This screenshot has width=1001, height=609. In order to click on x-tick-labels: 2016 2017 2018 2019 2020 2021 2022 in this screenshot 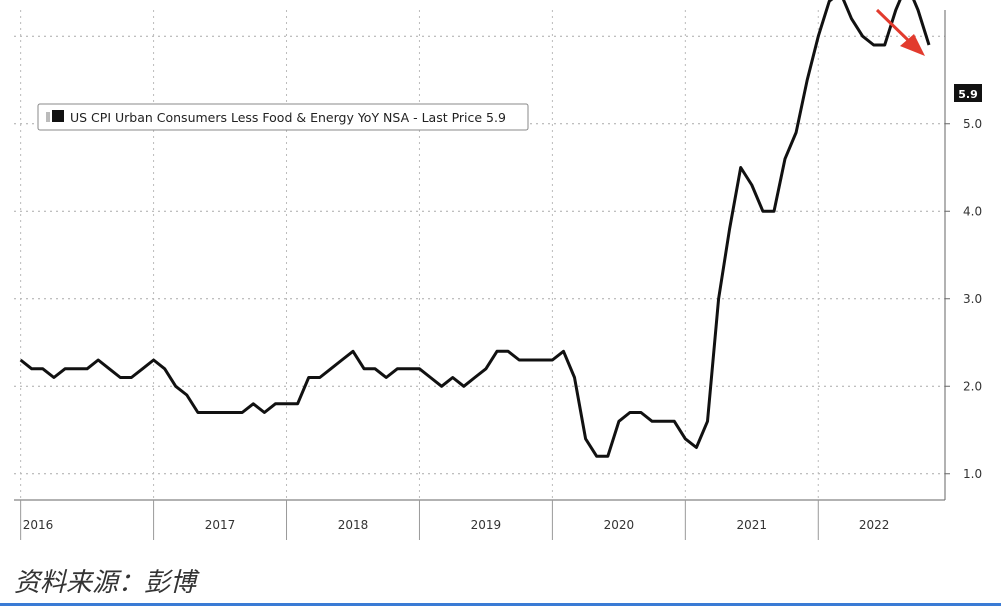, I will do `click(455, 520)`.